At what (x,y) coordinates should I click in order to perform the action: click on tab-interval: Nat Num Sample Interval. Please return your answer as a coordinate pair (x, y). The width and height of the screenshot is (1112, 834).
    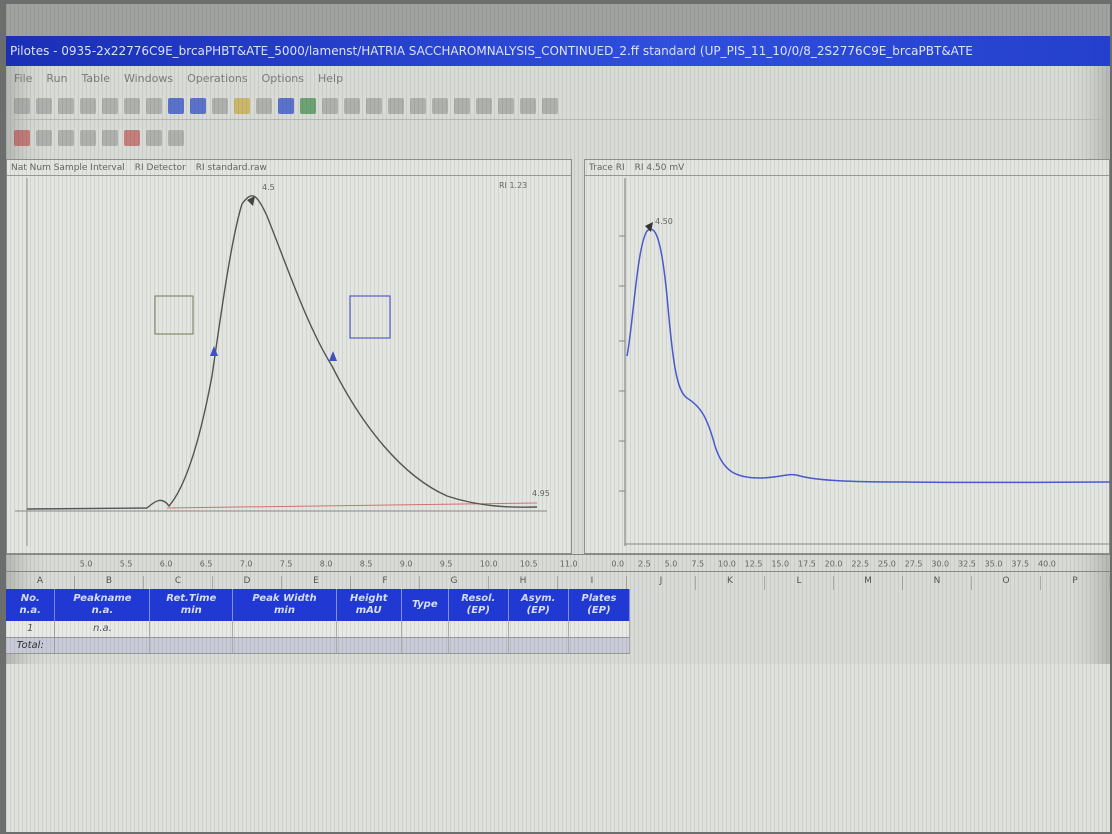
    Looking at the image, I should click on (68, 167).